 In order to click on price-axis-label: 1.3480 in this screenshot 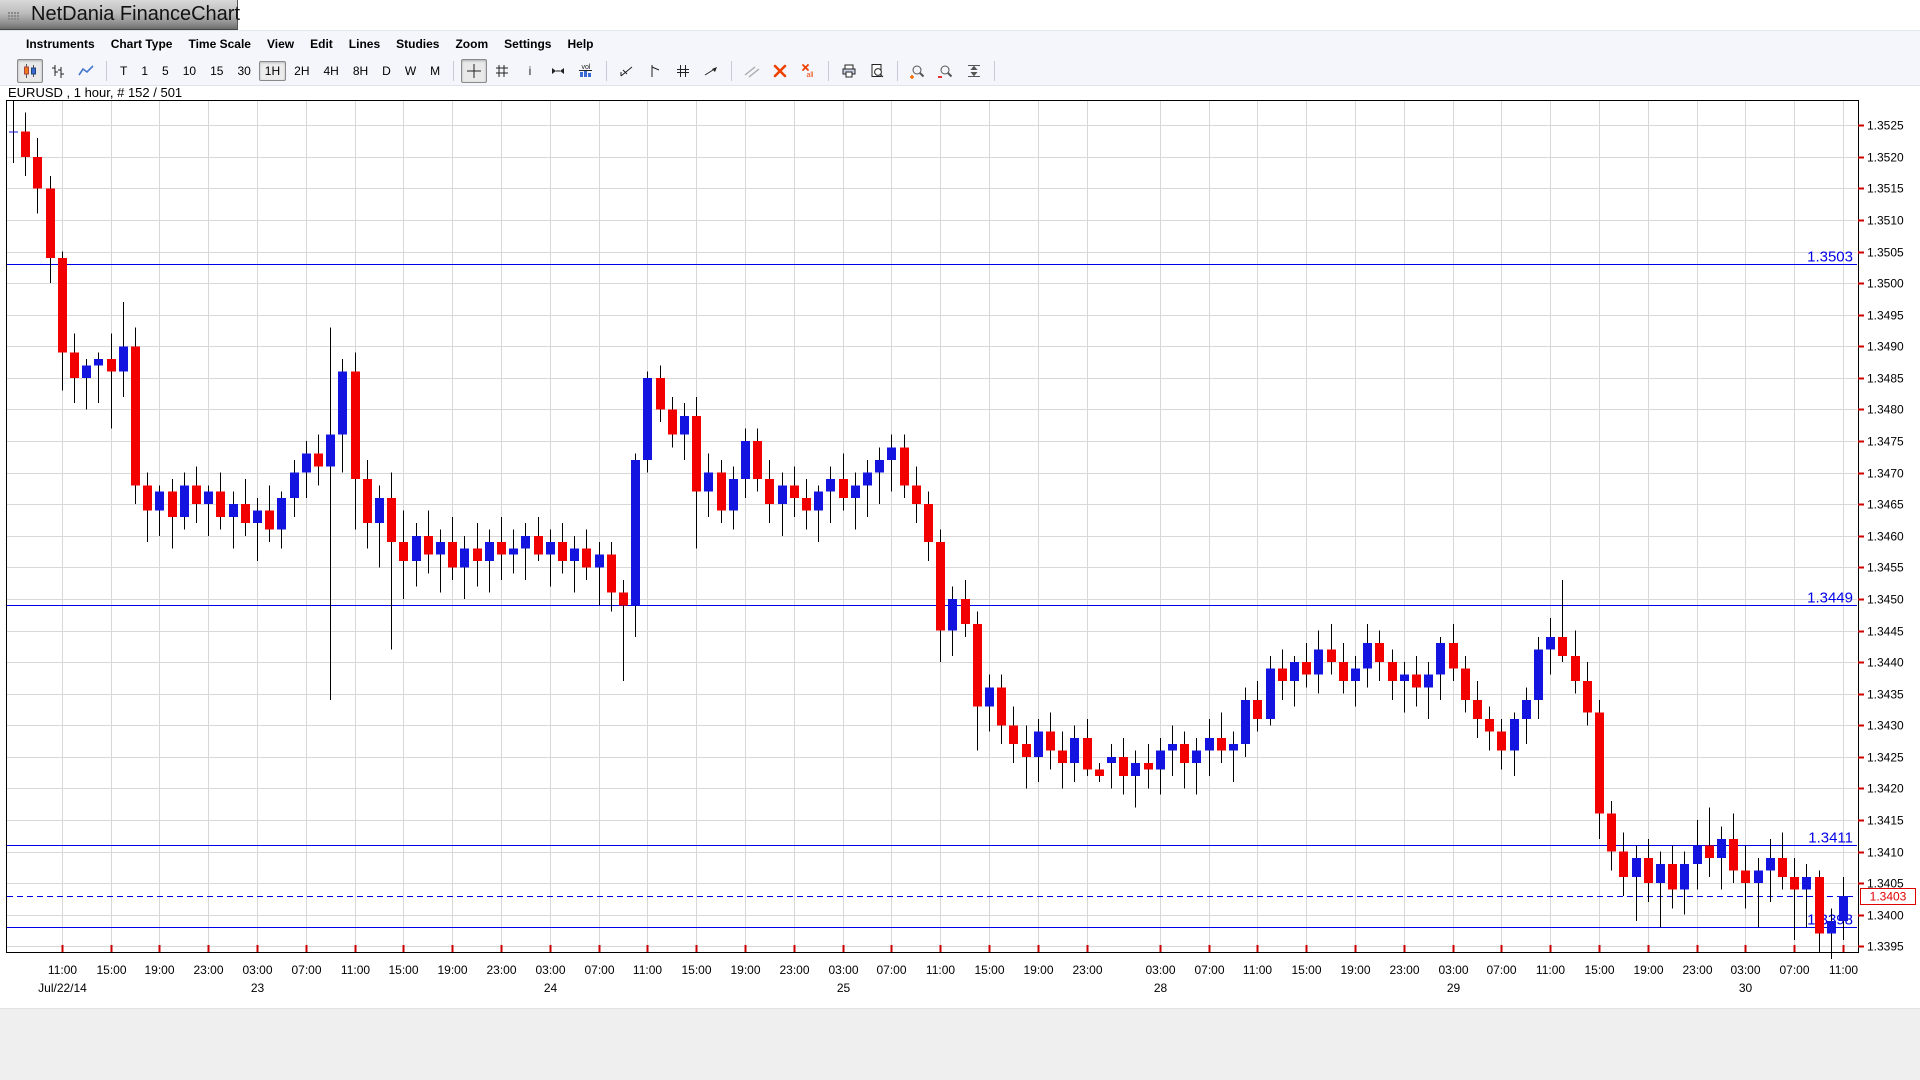, I will do `click(1885, 410)`.